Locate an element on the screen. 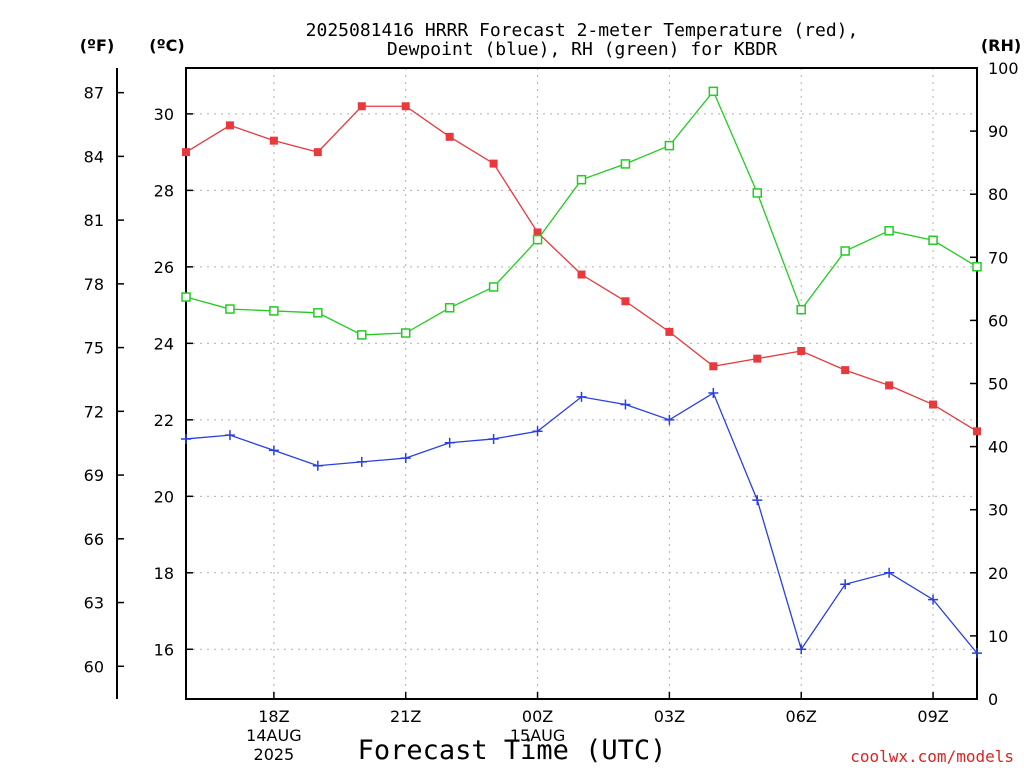 This screenshot has height=768, width=1024. rh-tick-label: 100 is located at coordinates (1003, 68).